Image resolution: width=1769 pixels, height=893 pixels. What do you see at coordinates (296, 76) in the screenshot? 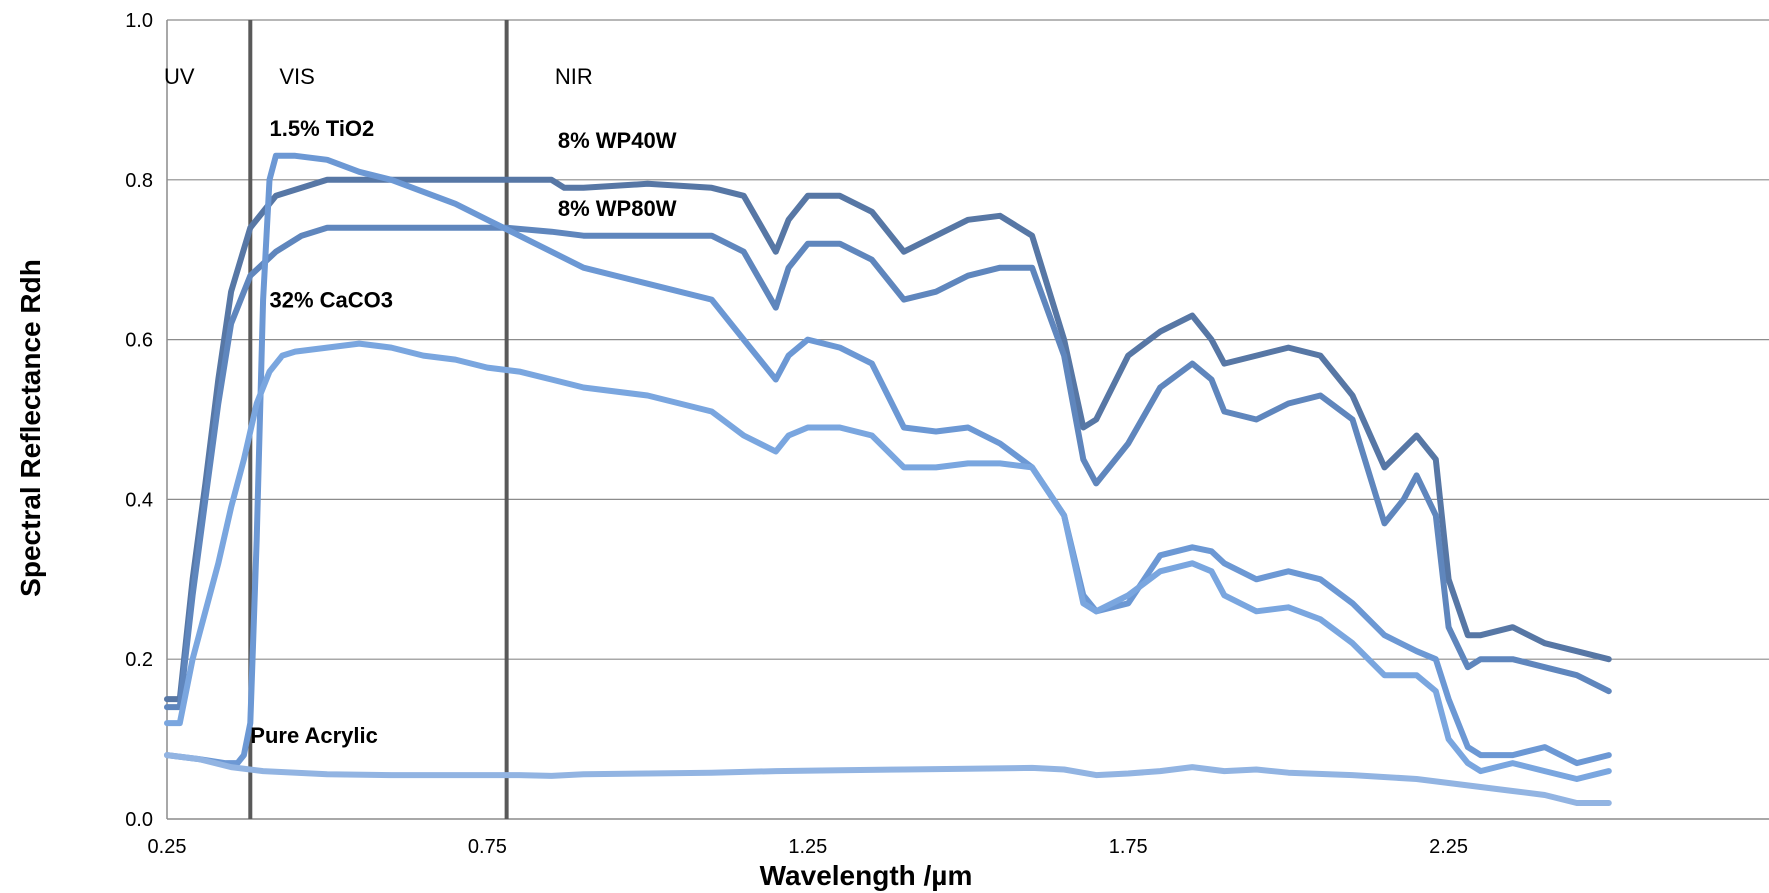
I see `region-label: VIS` at bounding box center [296, 76].